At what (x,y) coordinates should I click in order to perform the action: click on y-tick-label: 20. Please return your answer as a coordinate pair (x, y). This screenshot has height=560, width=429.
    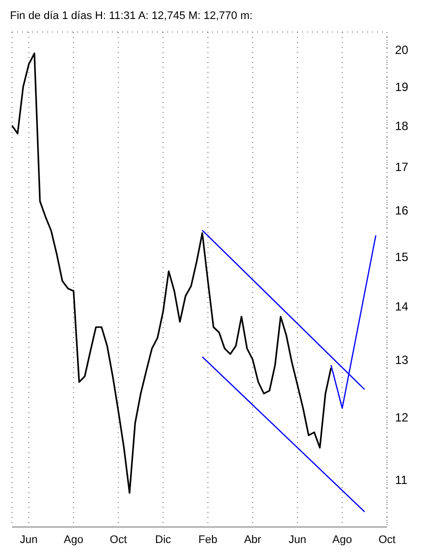
    Looking at the image, I should click on (402, 50).